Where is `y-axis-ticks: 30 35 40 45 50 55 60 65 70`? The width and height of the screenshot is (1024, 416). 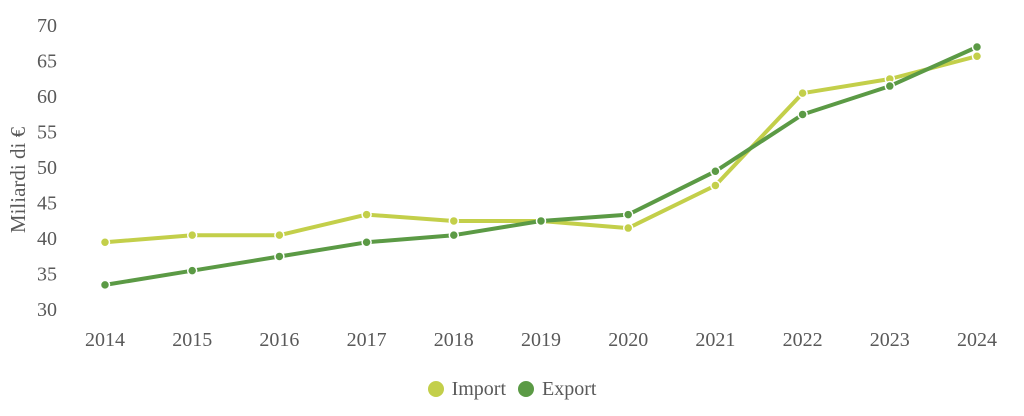 y-axis-ticks: 30 35 40 45 50 55 60 65 70 is located at coordinates (47, 168).